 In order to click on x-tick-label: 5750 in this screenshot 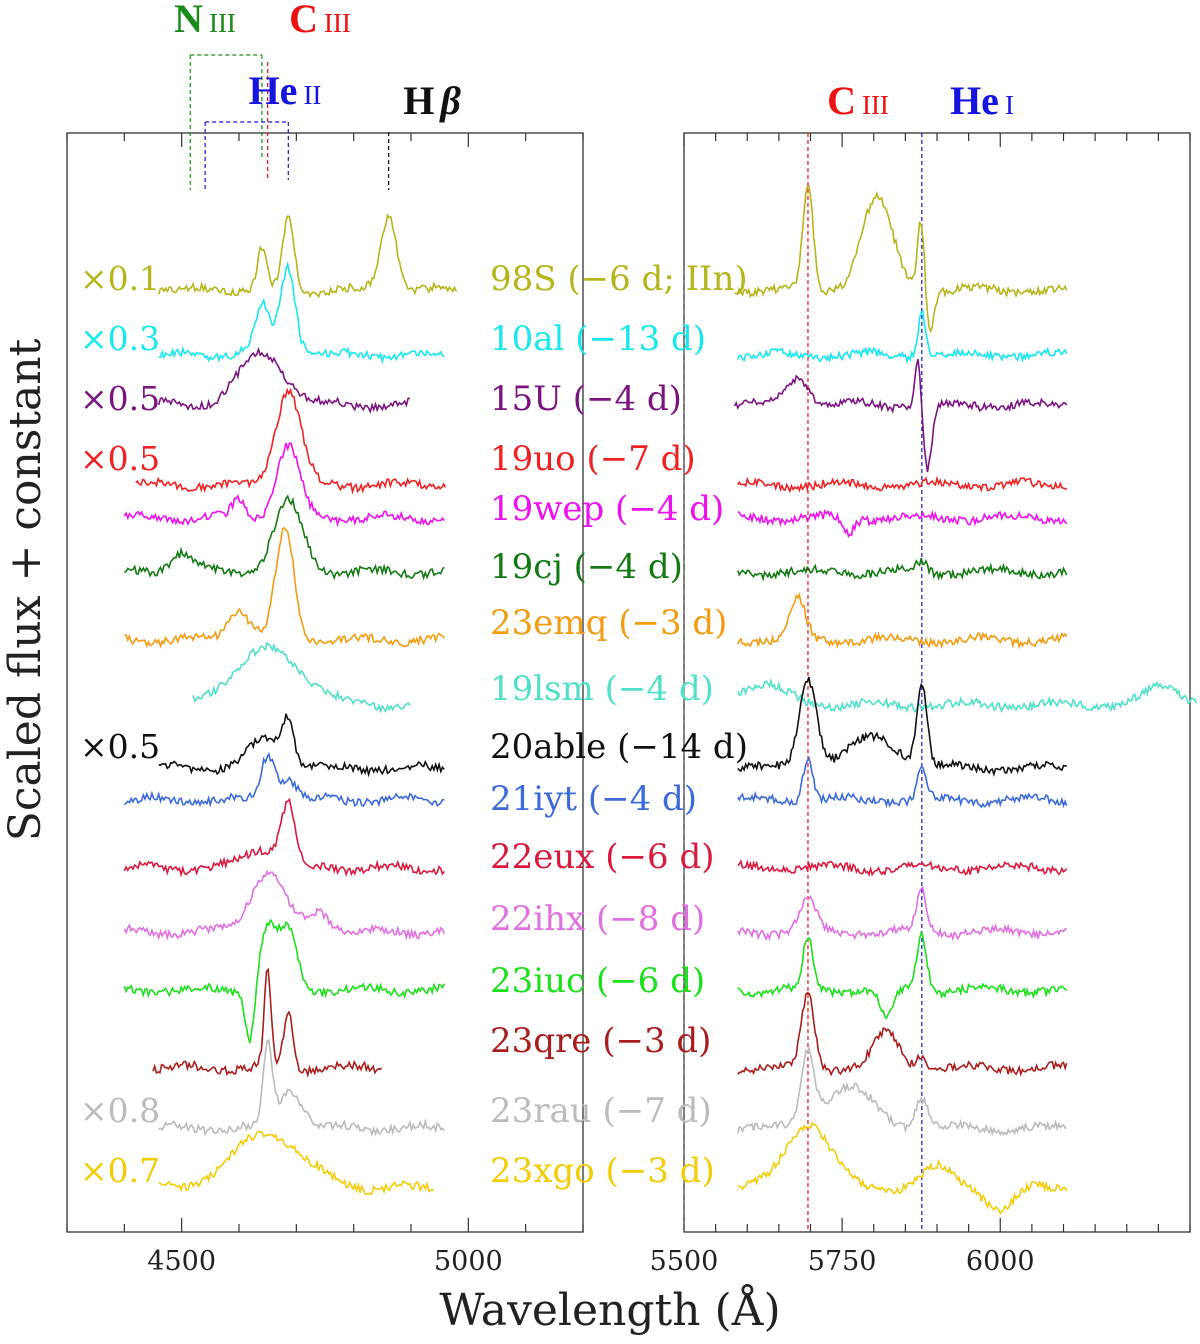, I will do `click(842, 1261)`.